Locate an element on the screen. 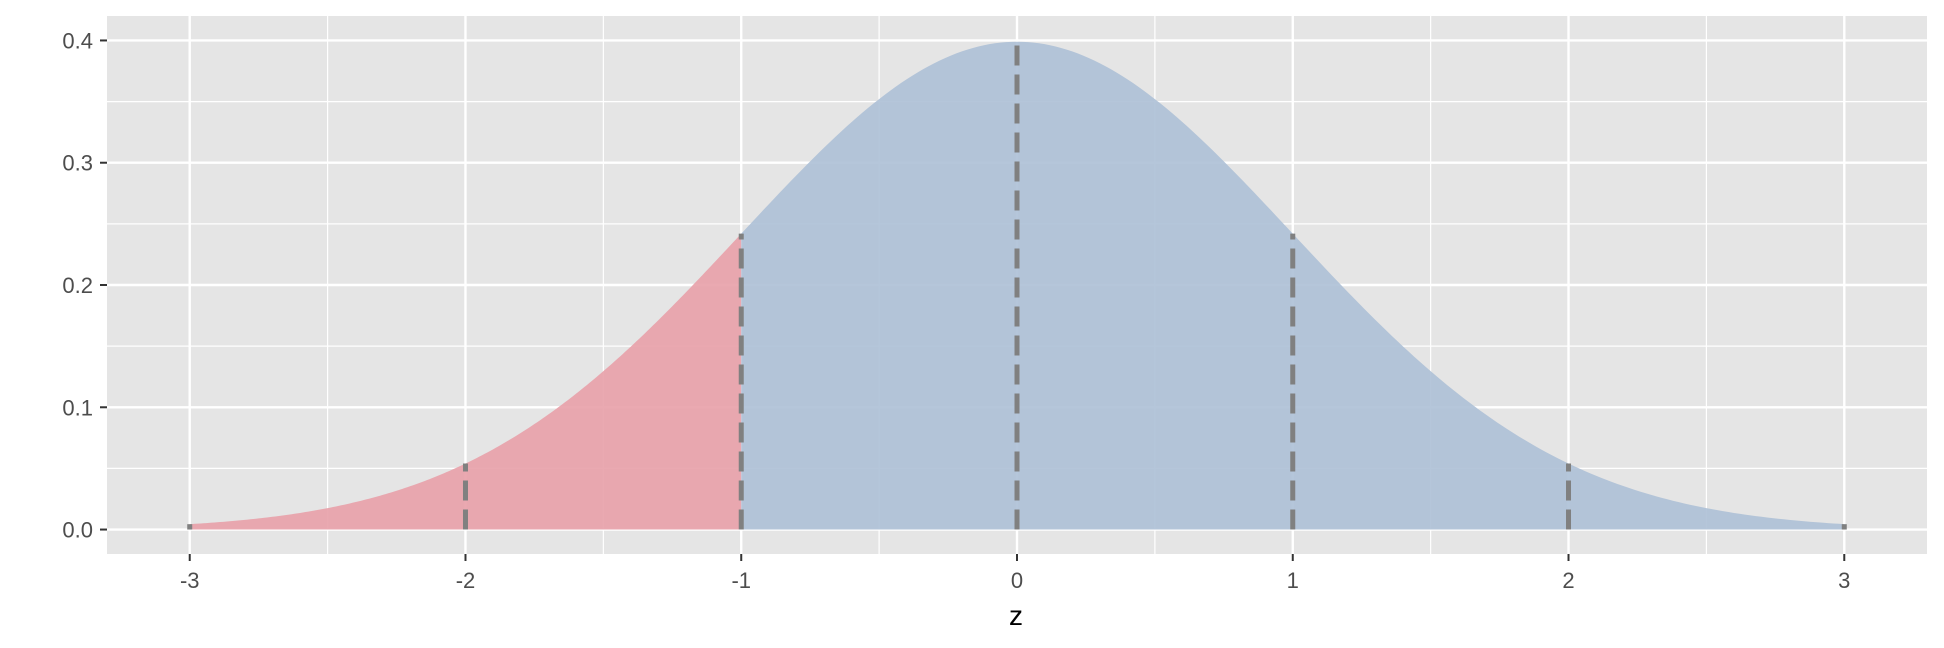 Image resolution: width=1944 pixels, height=648 pixels. y-tick-label: 0.3 is located at coordinates (77, 163).